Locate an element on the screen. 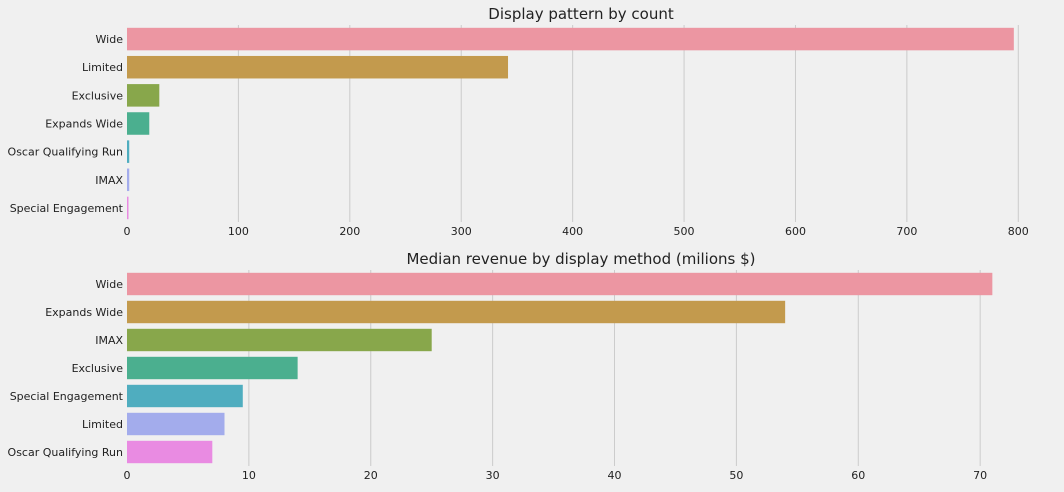 This screenshot has height=492, width=1064. x-tick-label: 600 is located at coordinates (795, 231).